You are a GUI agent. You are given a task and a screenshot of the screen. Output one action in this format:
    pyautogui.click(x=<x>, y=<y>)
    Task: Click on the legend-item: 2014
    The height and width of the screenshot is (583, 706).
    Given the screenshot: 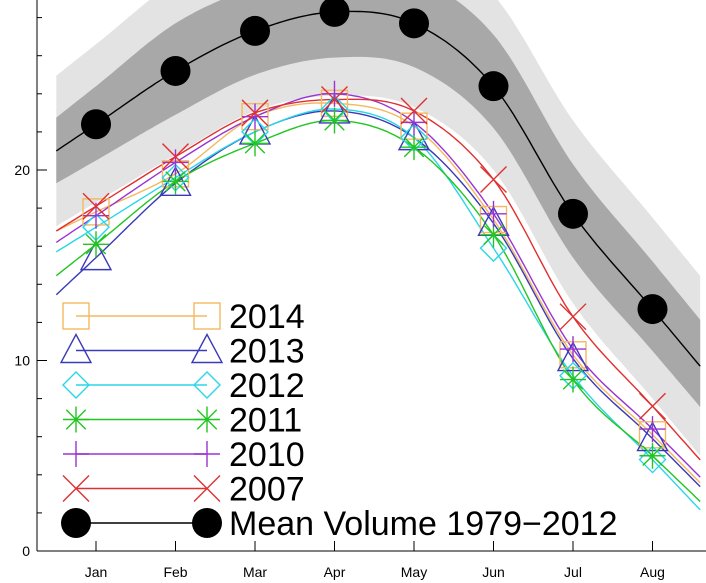 What is the action you would take?
    pyautogui.click(x=183, y=317)
    